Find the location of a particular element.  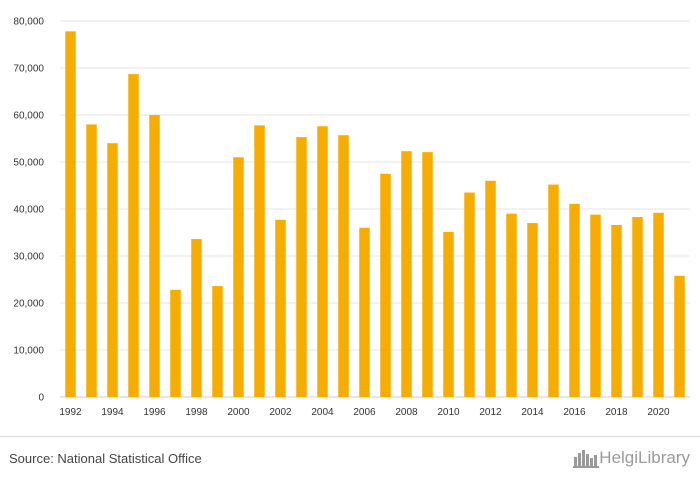

x-tick-label: 2000 is located at coordinates (238, 412).